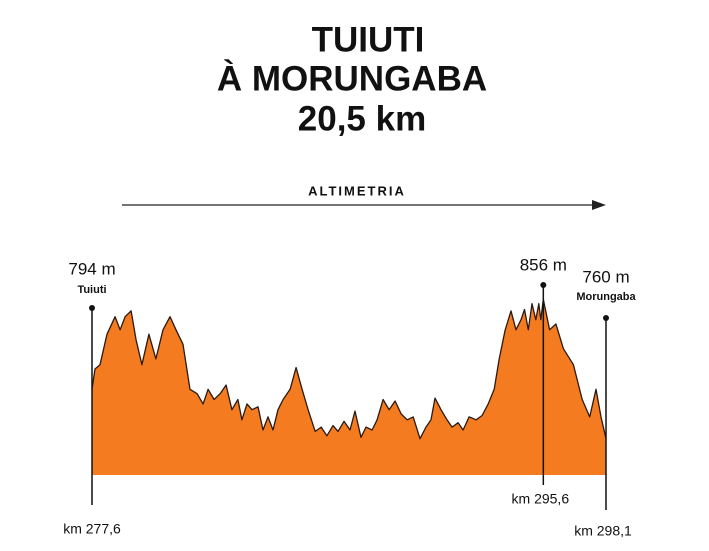  I want to click on elevation-label: 856 m, so click(543, 264).